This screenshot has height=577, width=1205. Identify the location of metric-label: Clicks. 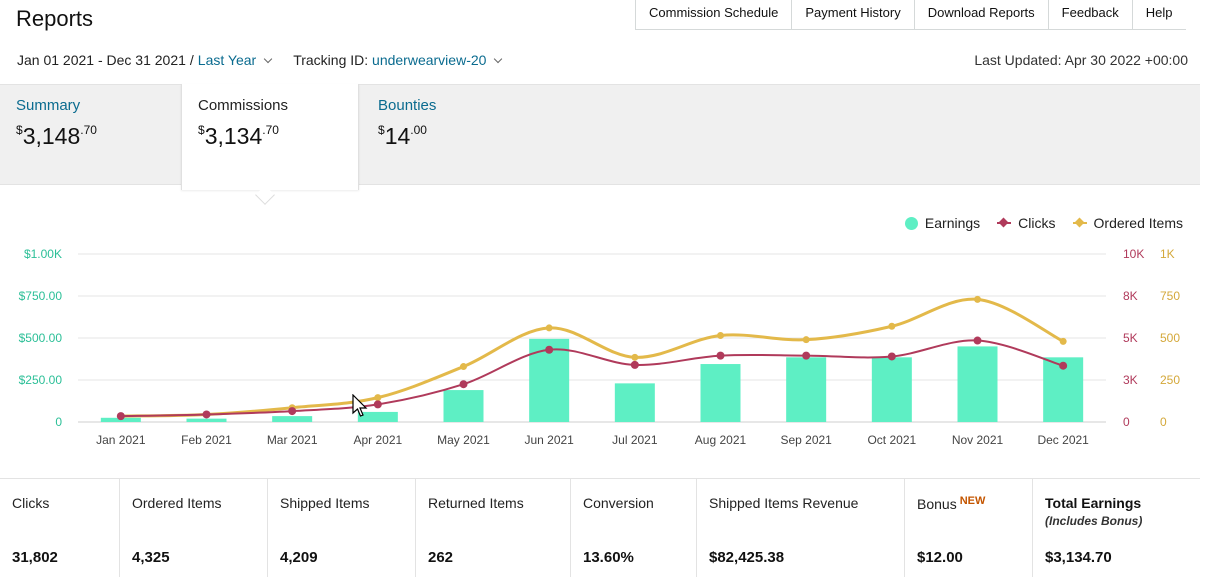
(31, 503).